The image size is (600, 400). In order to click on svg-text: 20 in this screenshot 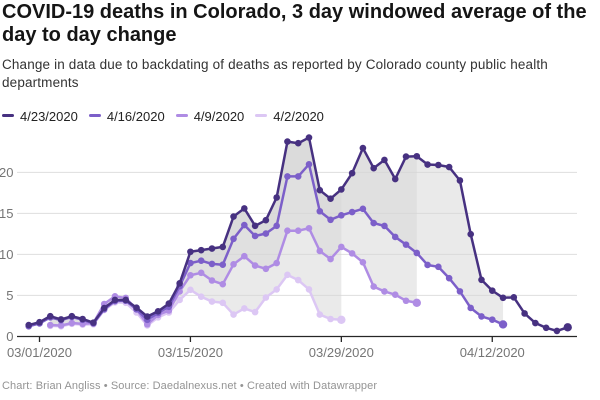, I will do `click(7, 172)`.